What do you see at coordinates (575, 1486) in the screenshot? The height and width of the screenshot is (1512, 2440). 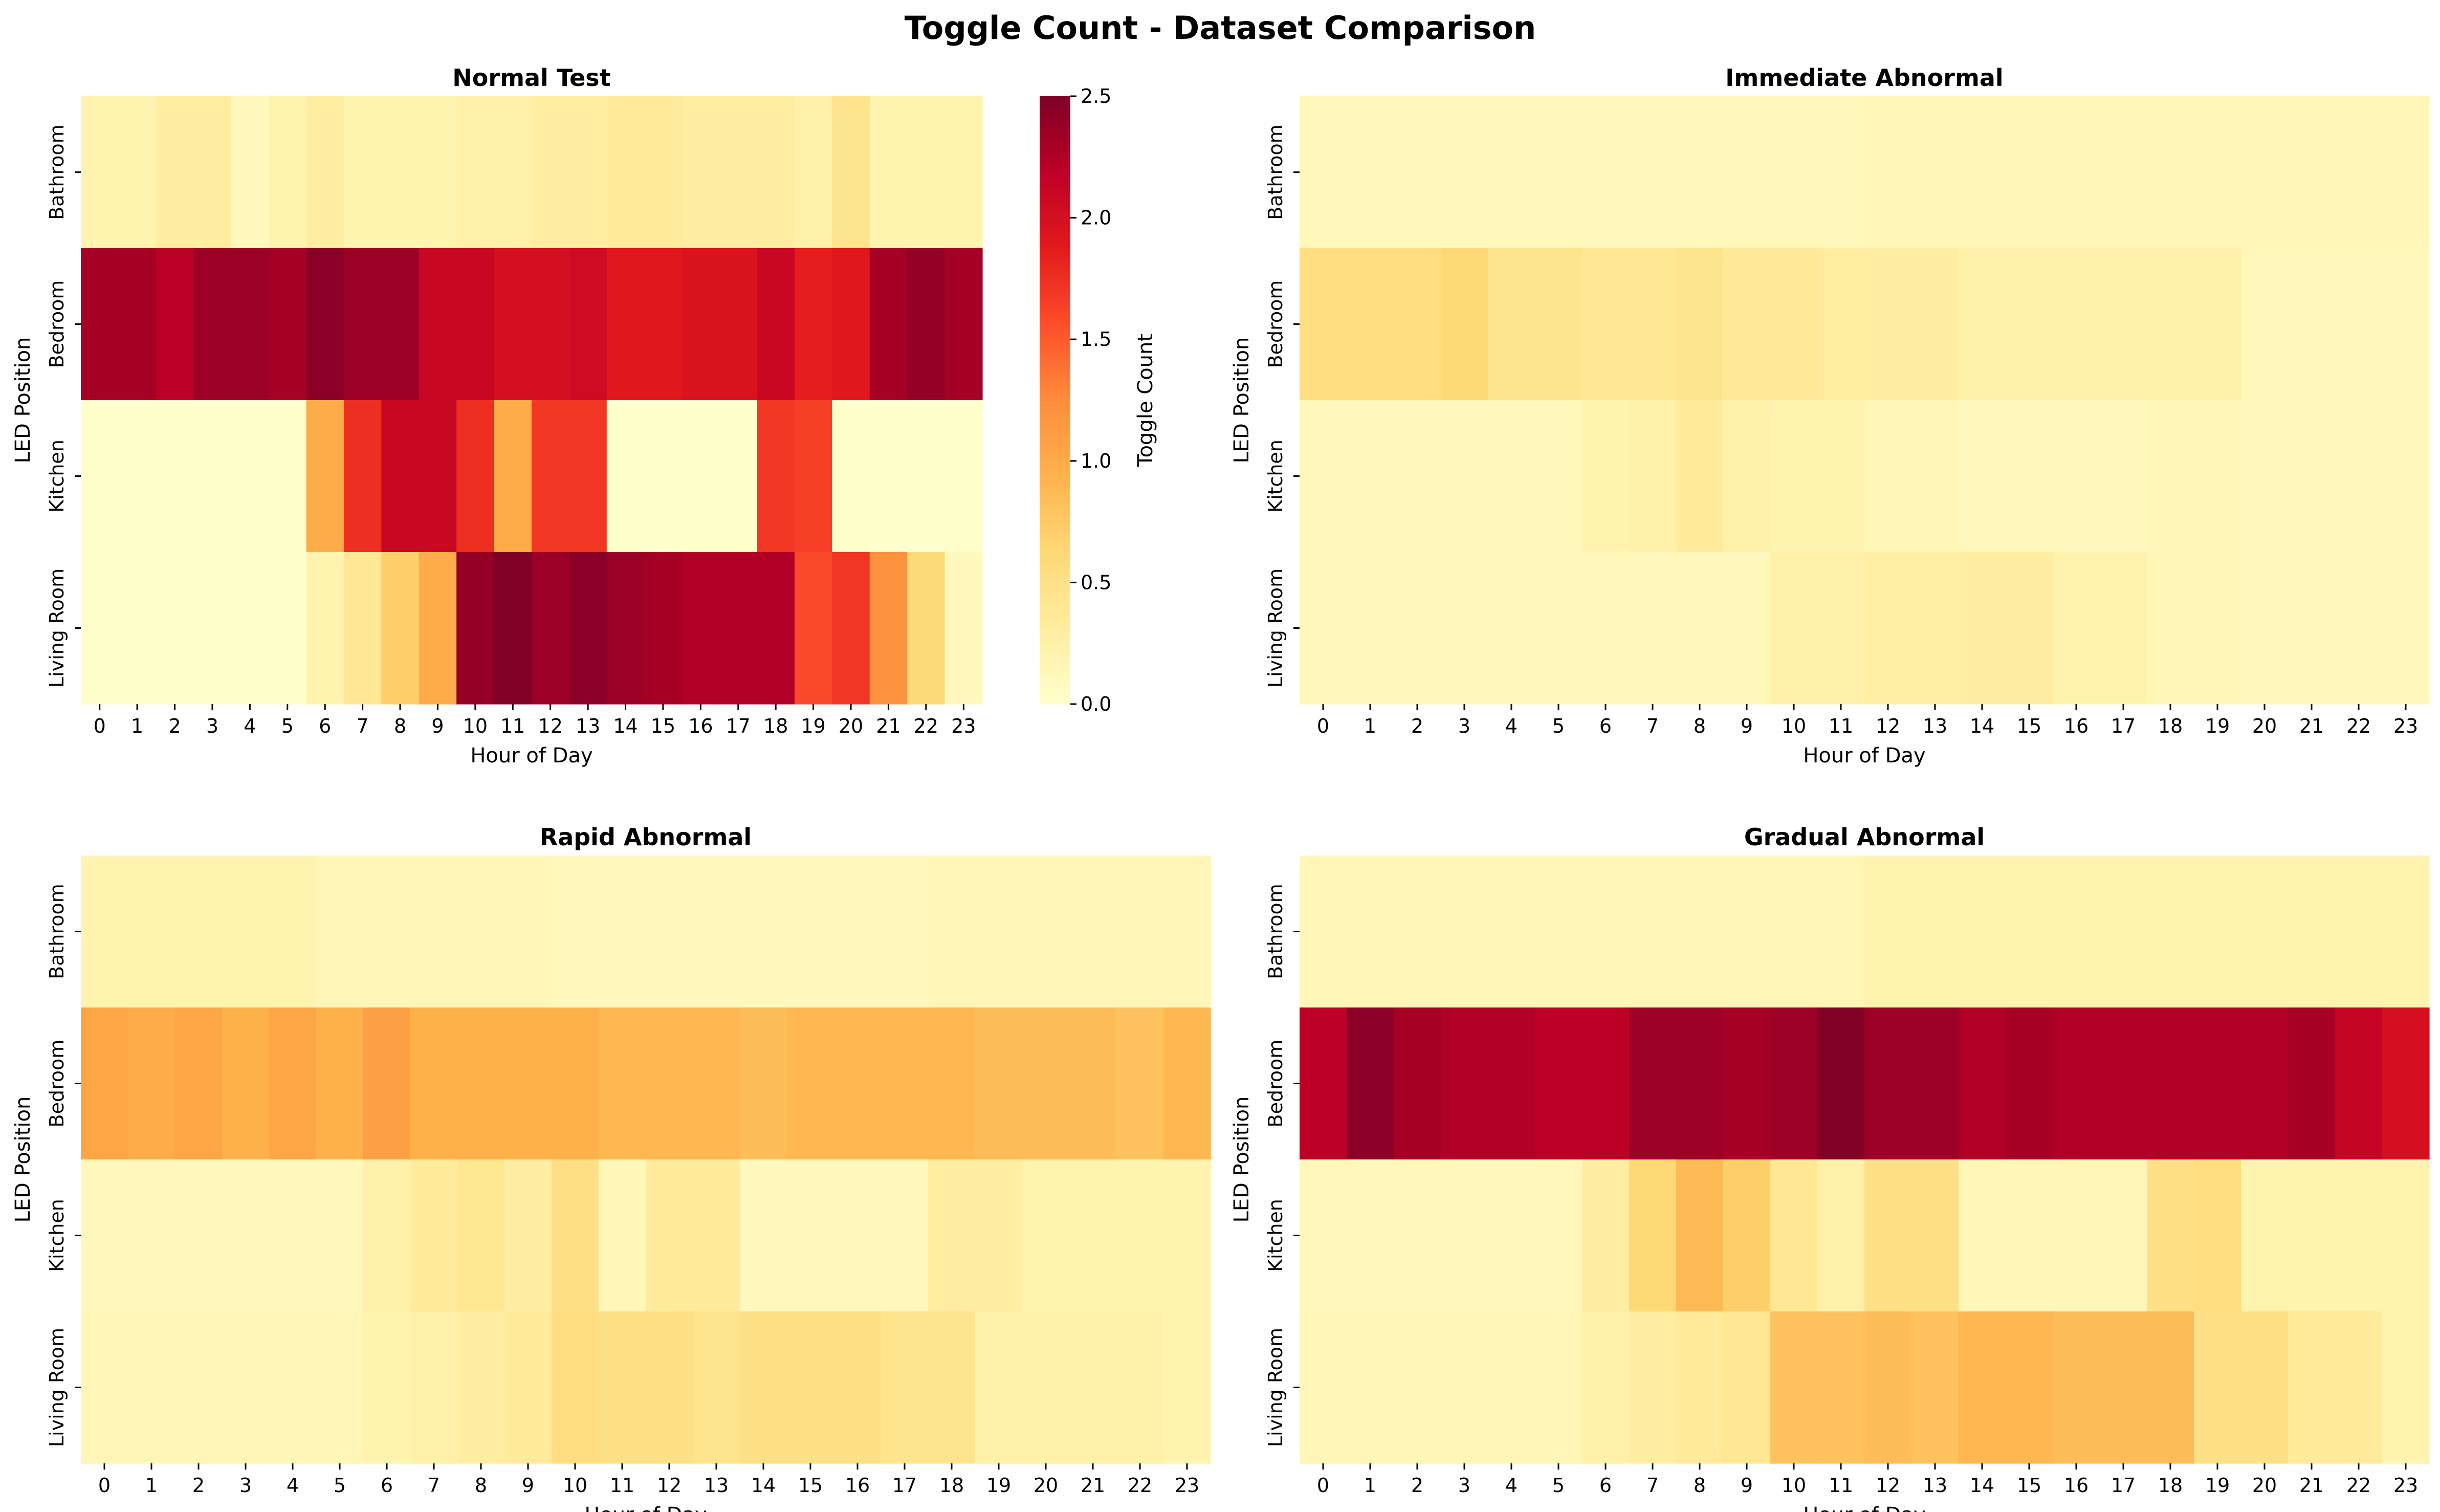 I see `x-tick-label: 10` at bounding box center [575, 1486].